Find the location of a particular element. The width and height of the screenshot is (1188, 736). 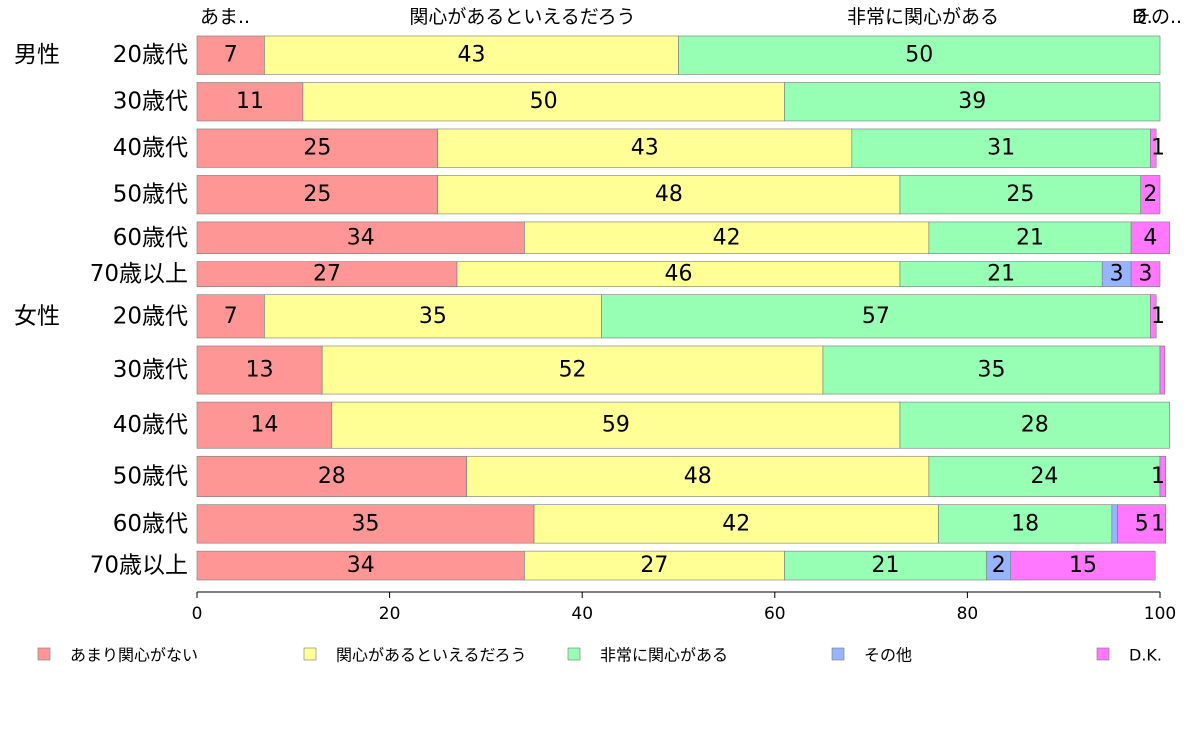

top-series-label: あま.. is located at coordinates (225, 17).